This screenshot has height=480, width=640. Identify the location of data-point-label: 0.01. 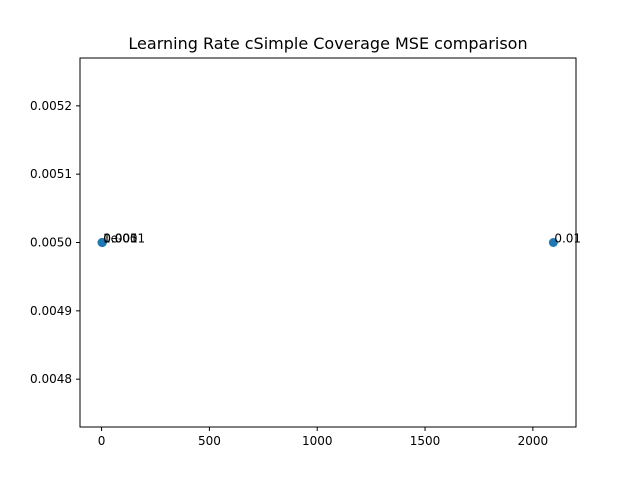
(567, 239).